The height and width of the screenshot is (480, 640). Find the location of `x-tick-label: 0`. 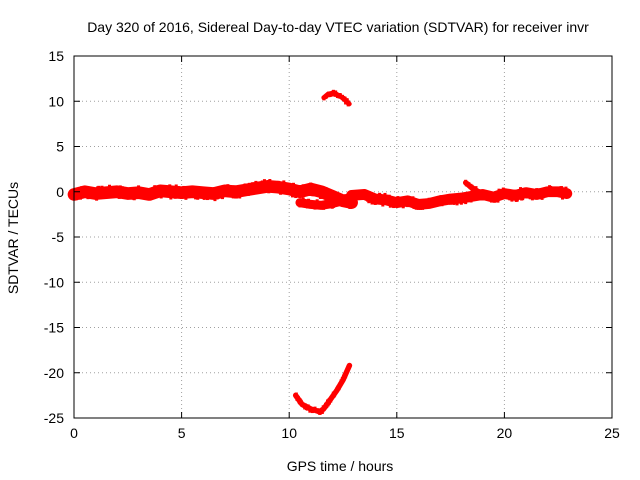

x-tick-label: 0 is located at coordinates (74, 433).